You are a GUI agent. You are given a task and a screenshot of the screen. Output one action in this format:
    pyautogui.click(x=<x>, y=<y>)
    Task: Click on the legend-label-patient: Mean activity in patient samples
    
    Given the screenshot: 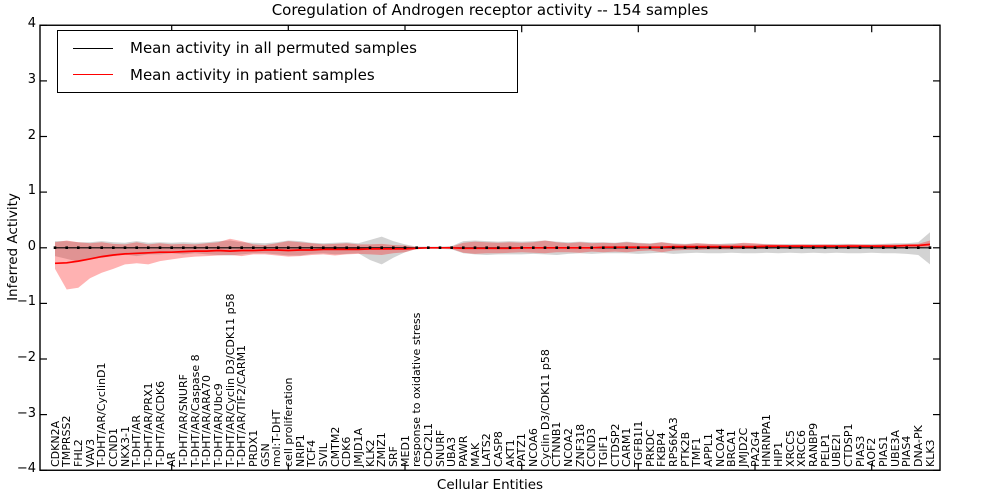 What is the action you would take?
    pyautogui.click(x=252, y=74)
    